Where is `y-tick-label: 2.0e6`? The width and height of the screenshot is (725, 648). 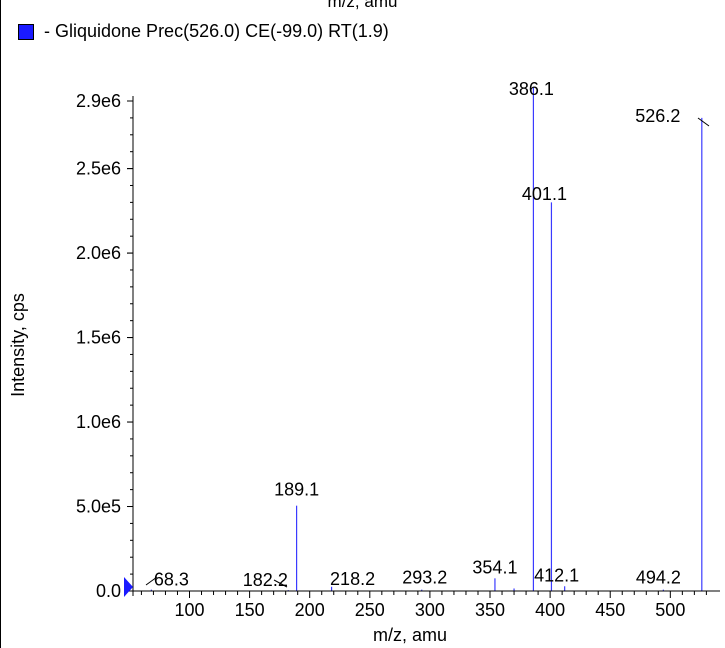
y-tick-label: 2.0e6 is located at coordinates (98, 253).